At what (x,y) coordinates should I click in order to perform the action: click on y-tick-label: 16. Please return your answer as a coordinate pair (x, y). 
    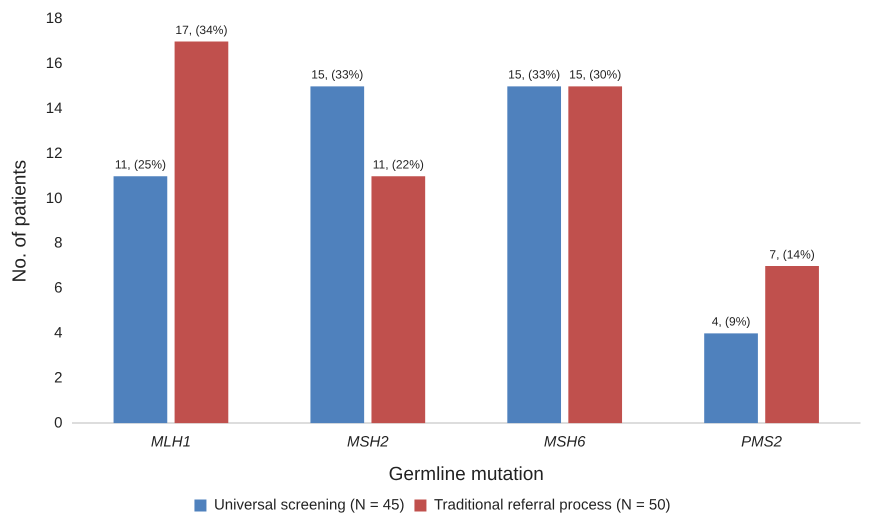
    Looking at the image, I should click on (54, 63).